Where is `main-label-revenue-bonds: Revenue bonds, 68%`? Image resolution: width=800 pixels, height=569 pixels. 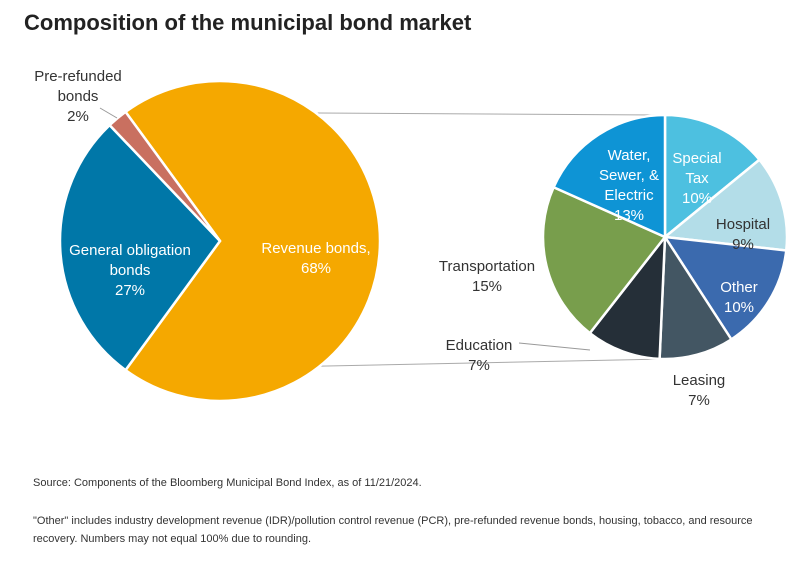 main-label-revenue-bonds: Revenue bonds, 68% is located at coordinates (315, 258).